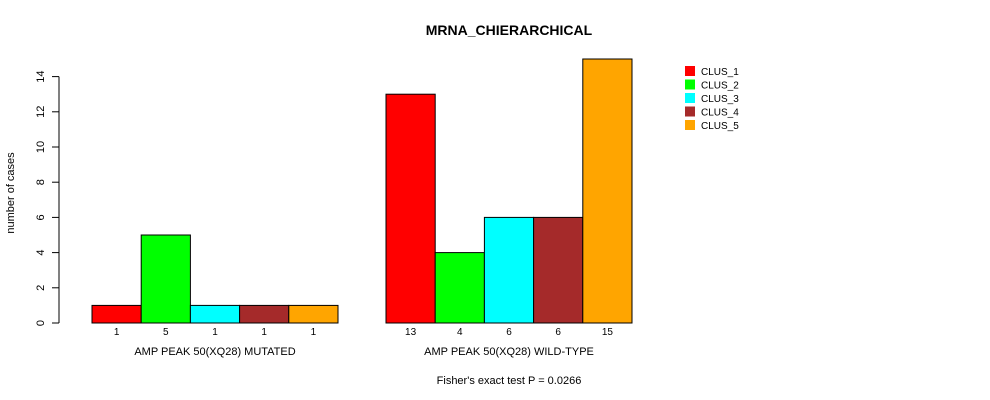  What do you see at coordinates (47, 198) in the screenshot?
I see `y-axis: 0 2 4 6 8 10 12 14` at bounding box center [47, 198].